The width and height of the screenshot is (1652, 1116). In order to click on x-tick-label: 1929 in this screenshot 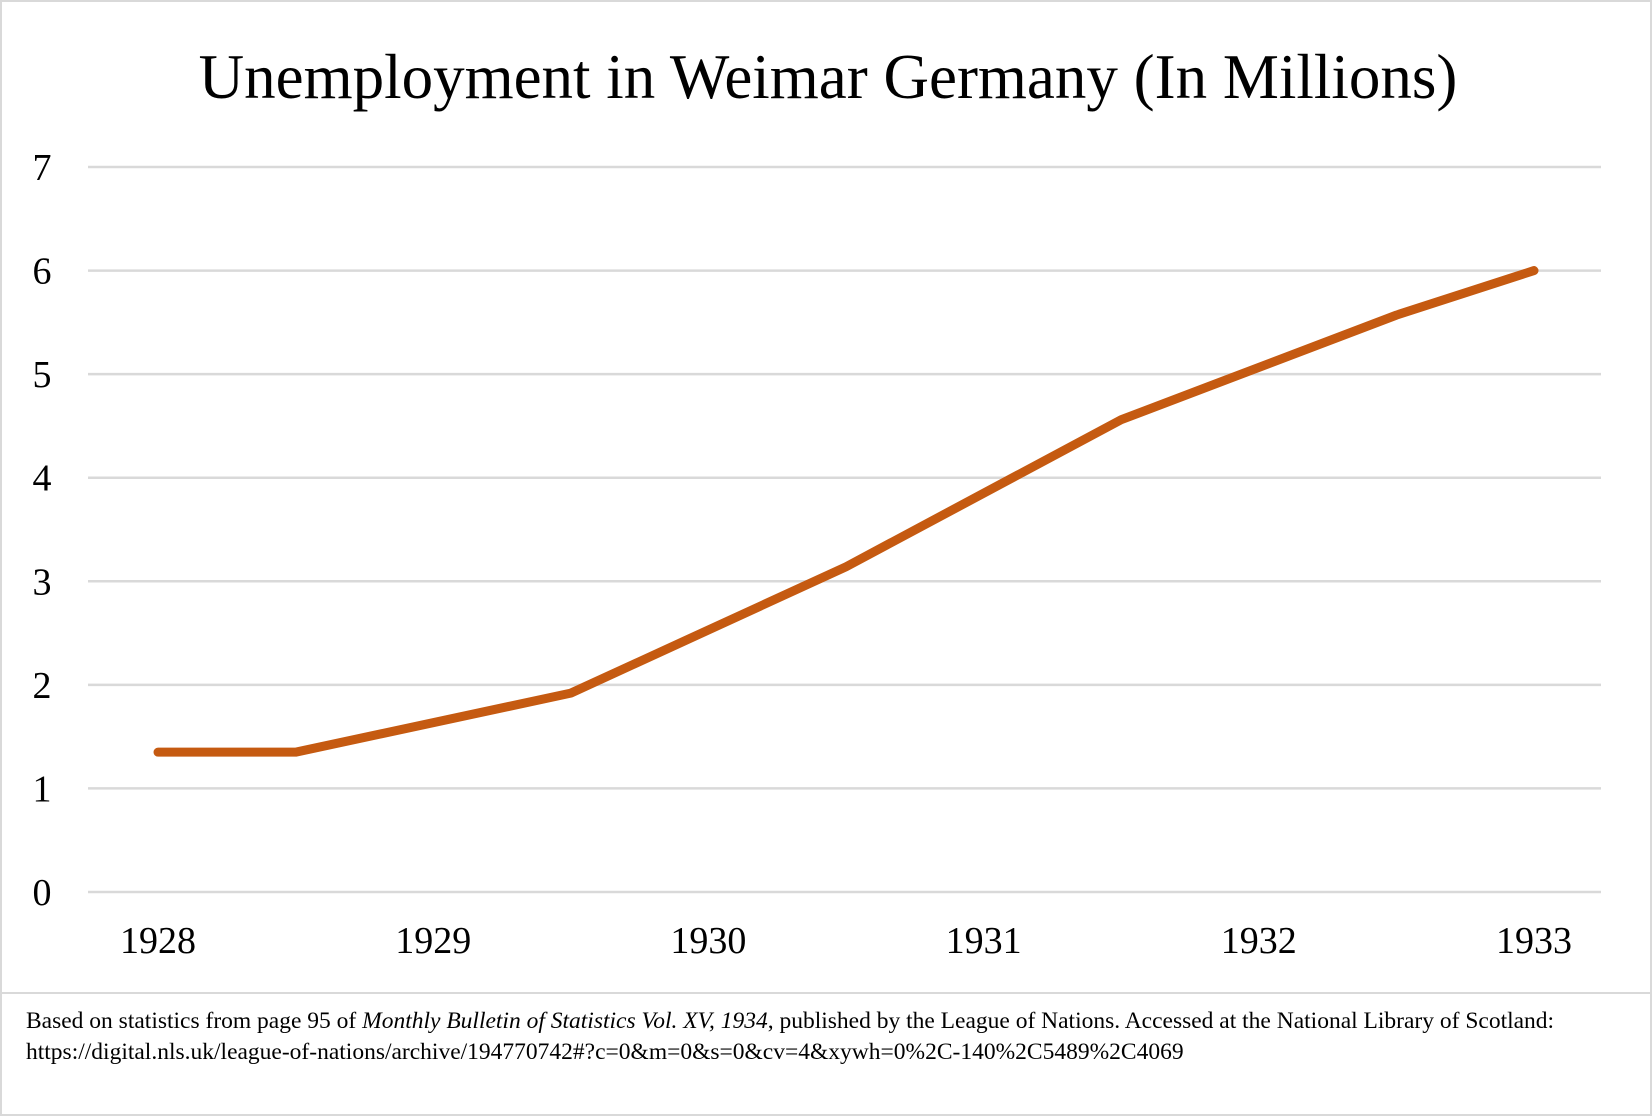, I will do `click(433, 941)`.